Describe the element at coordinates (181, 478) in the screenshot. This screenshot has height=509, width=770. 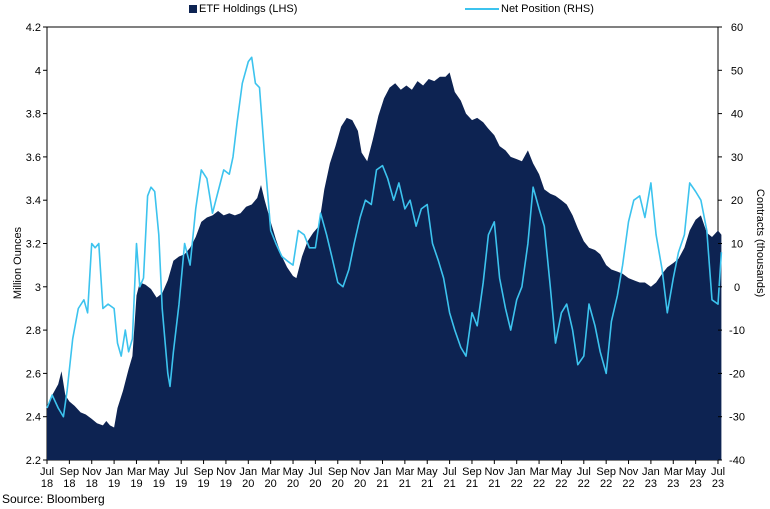
I see `x-axis-tick-label: Jul 19` at that location.